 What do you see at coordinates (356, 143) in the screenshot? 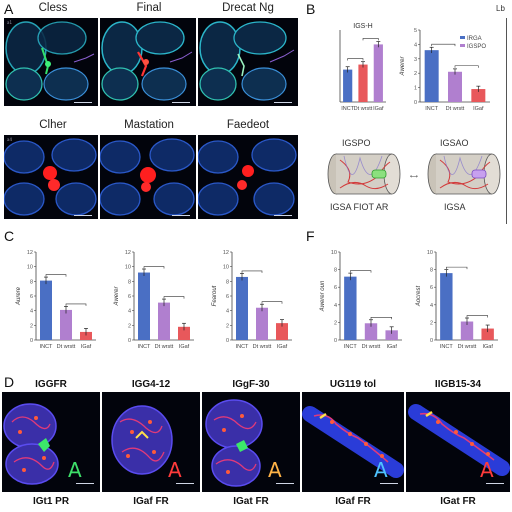
I see `cyl-left-label: IGSPO` at bounding box center [356, 143].